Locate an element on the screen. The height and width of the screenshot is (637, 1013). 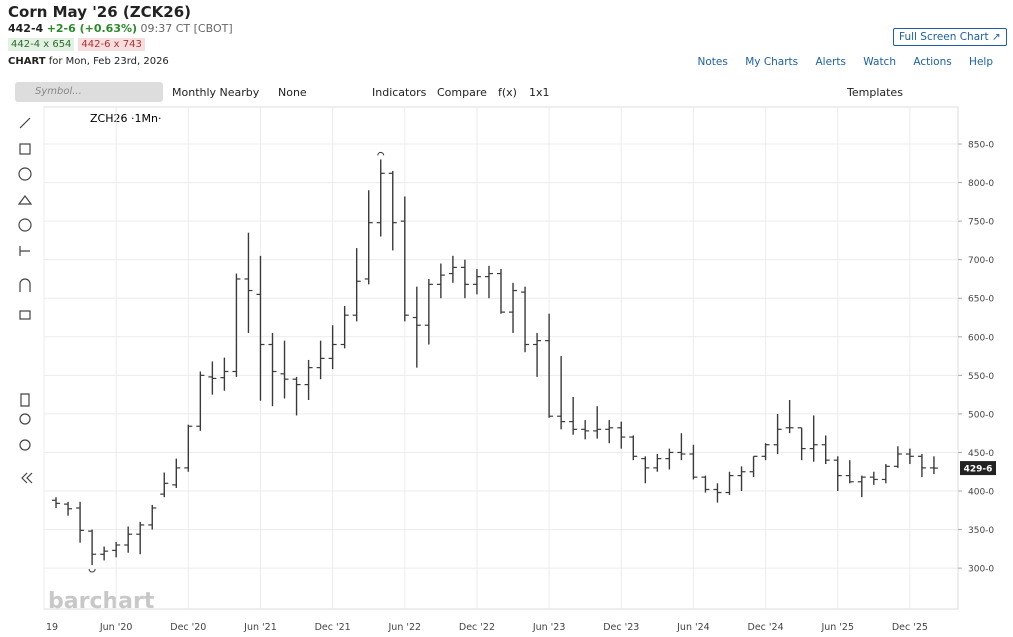
templates: Templates is located at coordinates (875, 92).